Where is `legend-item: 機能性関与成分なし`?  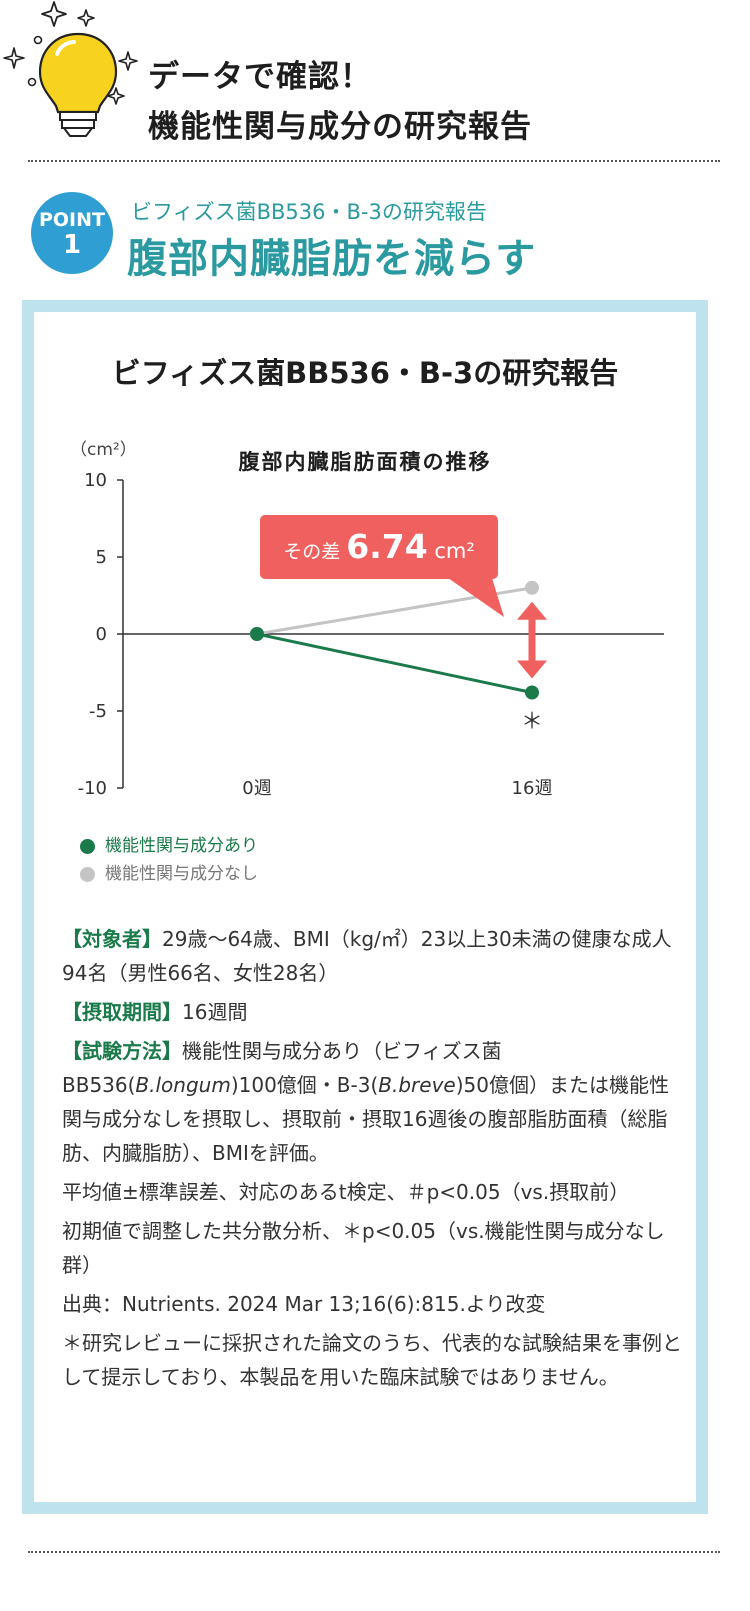
legend-item: 機能性関与成分なし is located at coordinates (168, 874).